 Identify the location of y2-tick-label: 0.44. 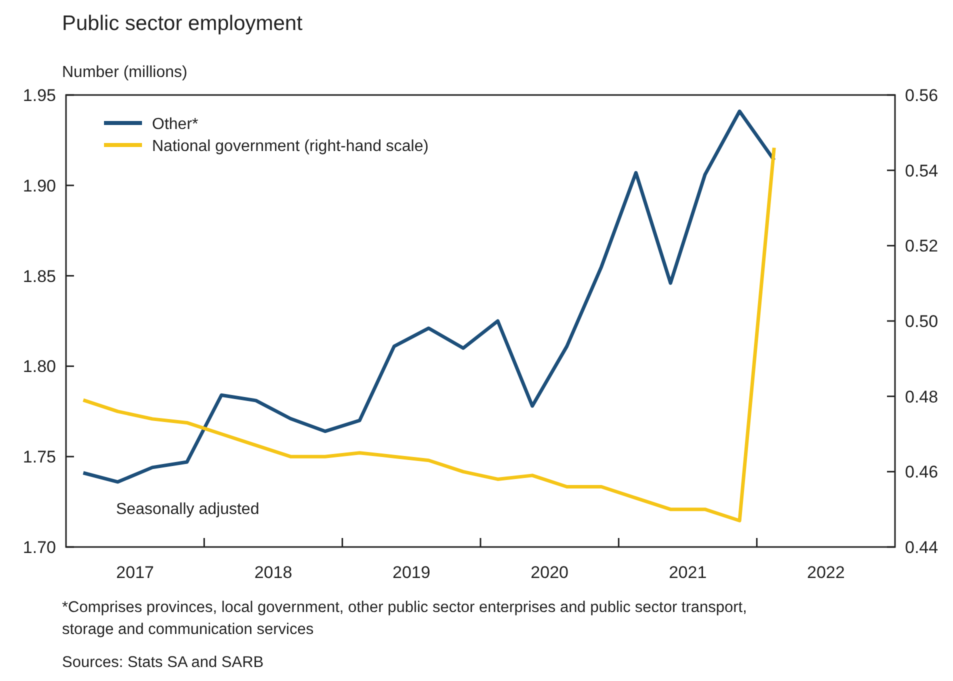
(921, 547).